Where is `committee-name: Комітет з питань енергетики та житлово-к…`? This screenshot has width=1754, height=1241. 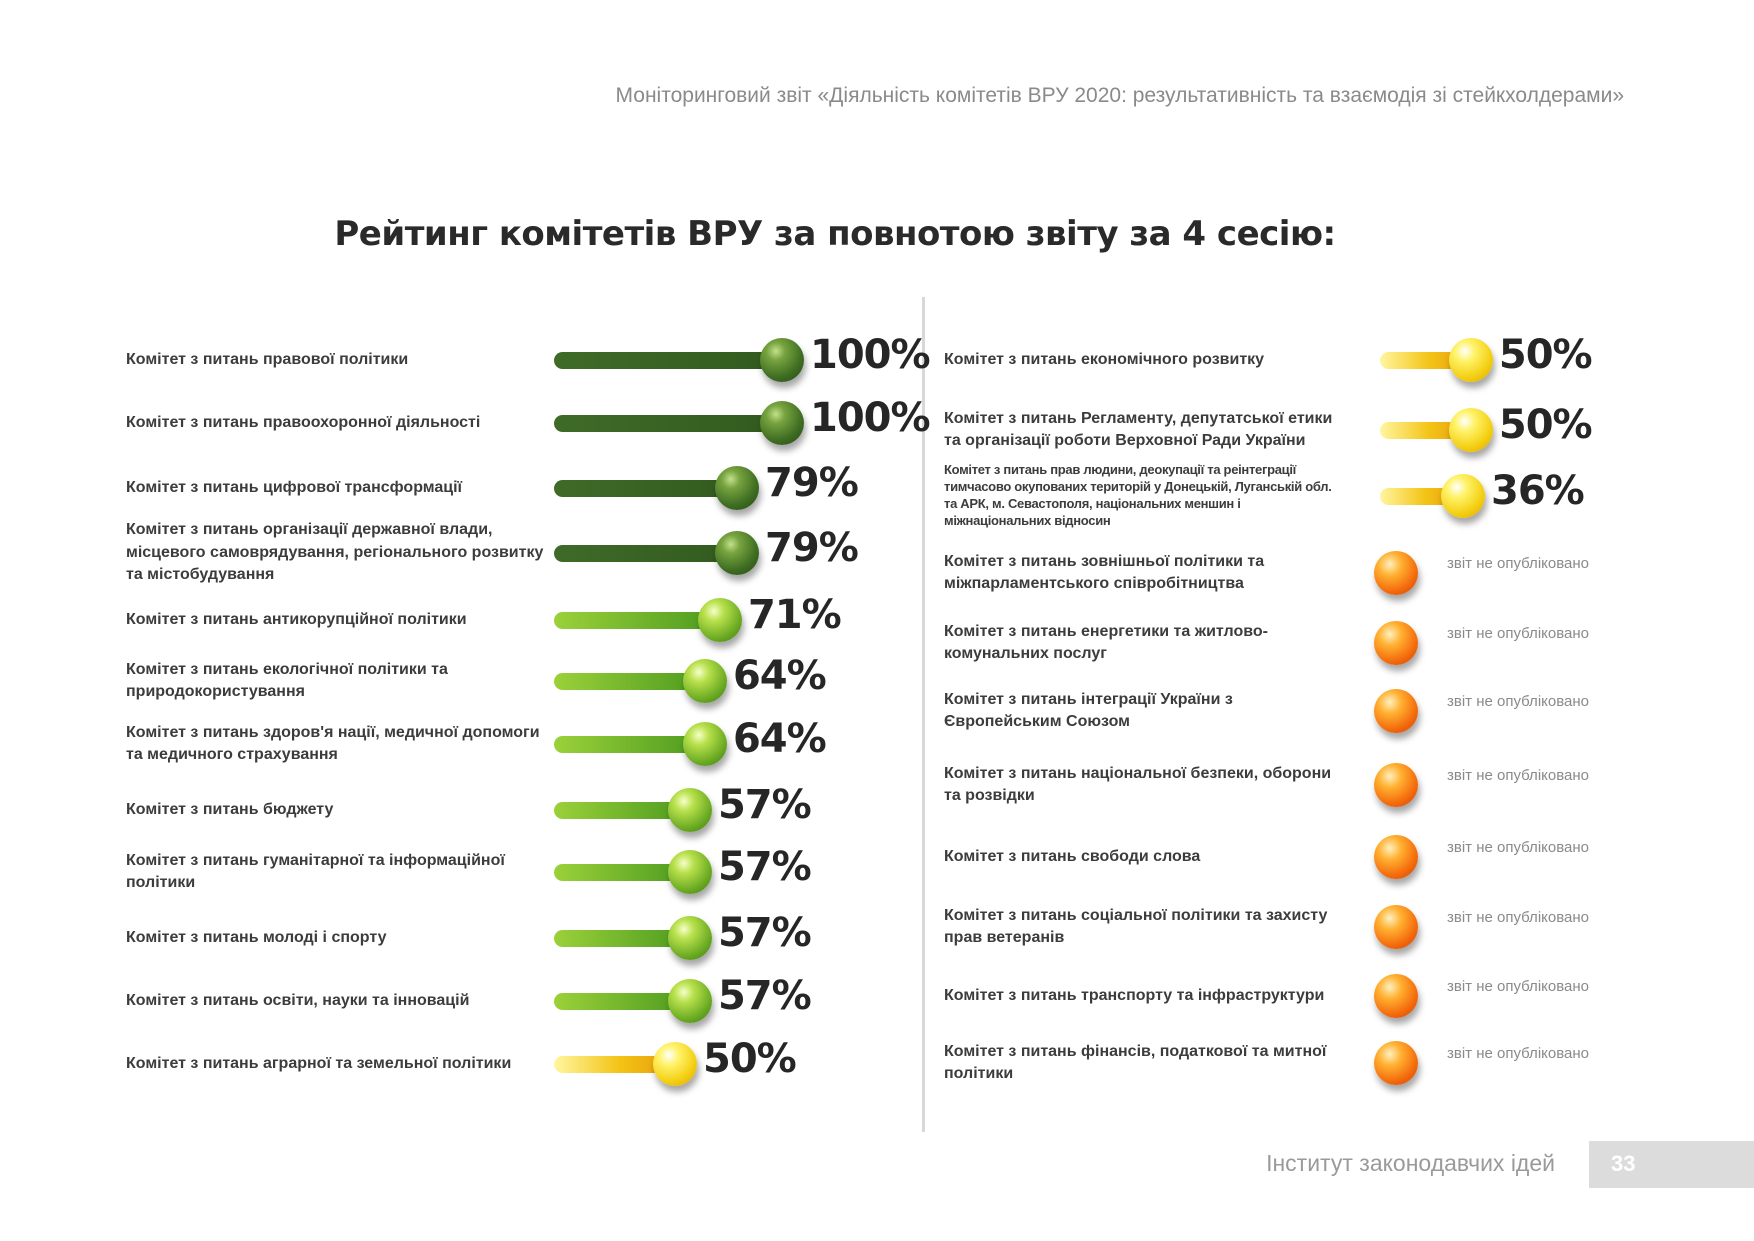
committee-name: Комітет з питань енергетики та житлово-к… is located at coordinates (1106, 642).